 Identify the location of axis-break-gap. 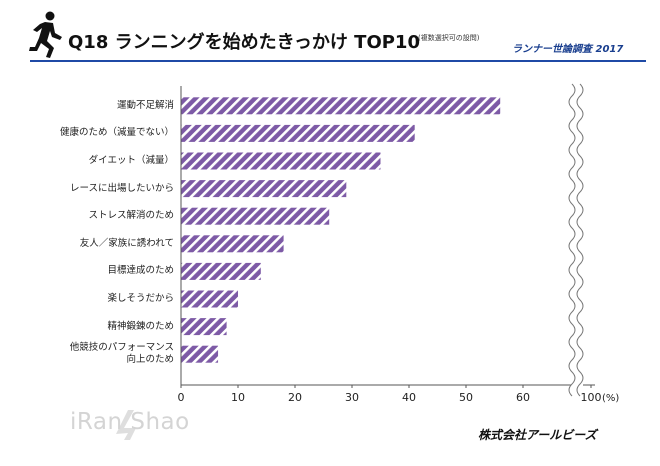
(577, 238).